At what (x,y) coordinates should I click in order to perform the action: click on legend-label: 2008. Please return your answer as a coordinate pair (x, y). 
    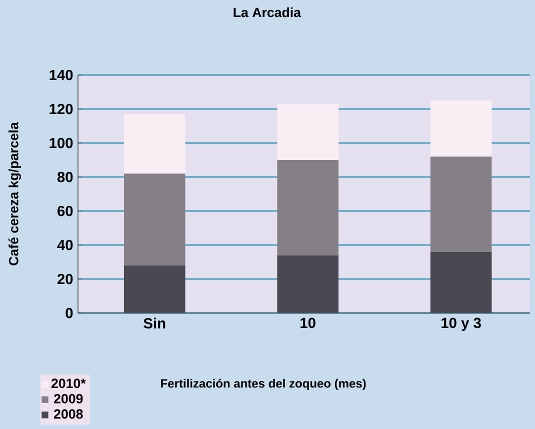
    Looking at the image, I should click on (68, 414).